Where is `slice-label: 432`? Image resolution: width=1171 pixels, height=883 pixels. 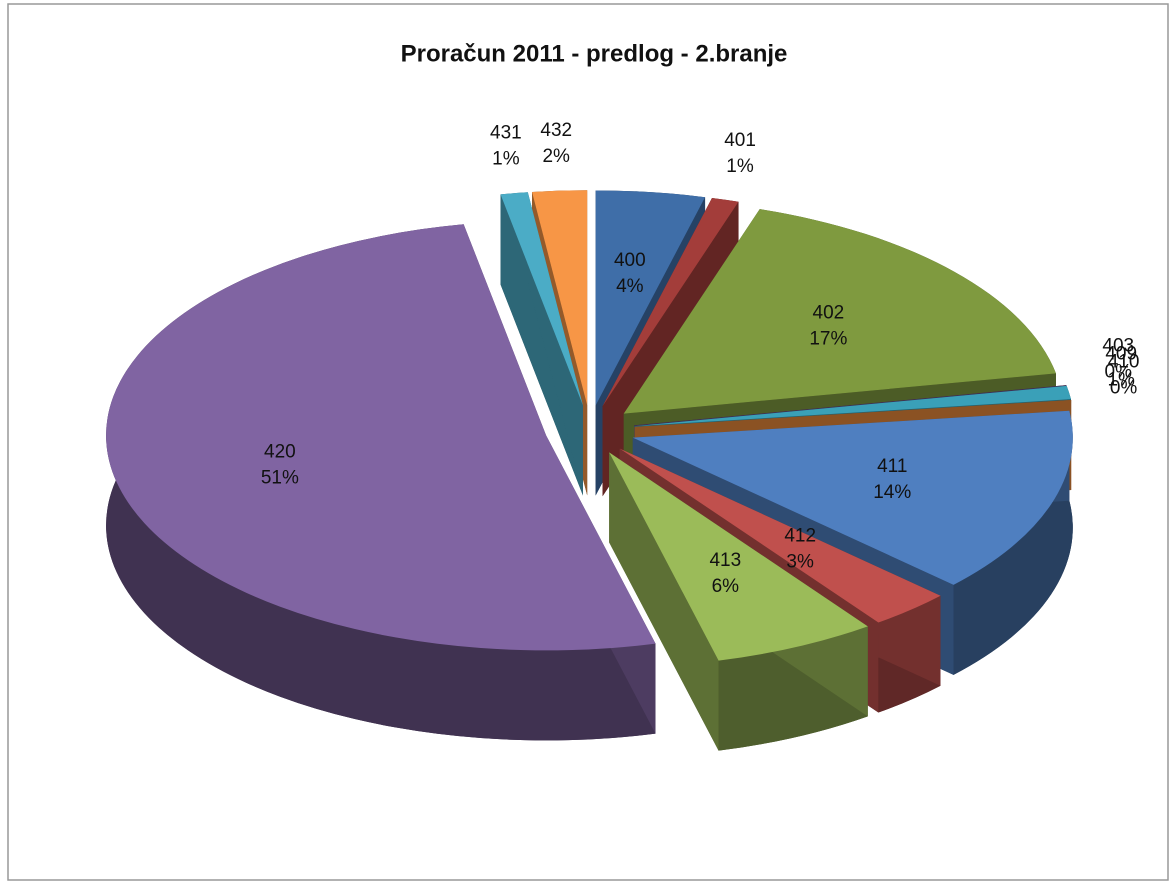
slice-label: 432 is located at coordinates (556, 130).